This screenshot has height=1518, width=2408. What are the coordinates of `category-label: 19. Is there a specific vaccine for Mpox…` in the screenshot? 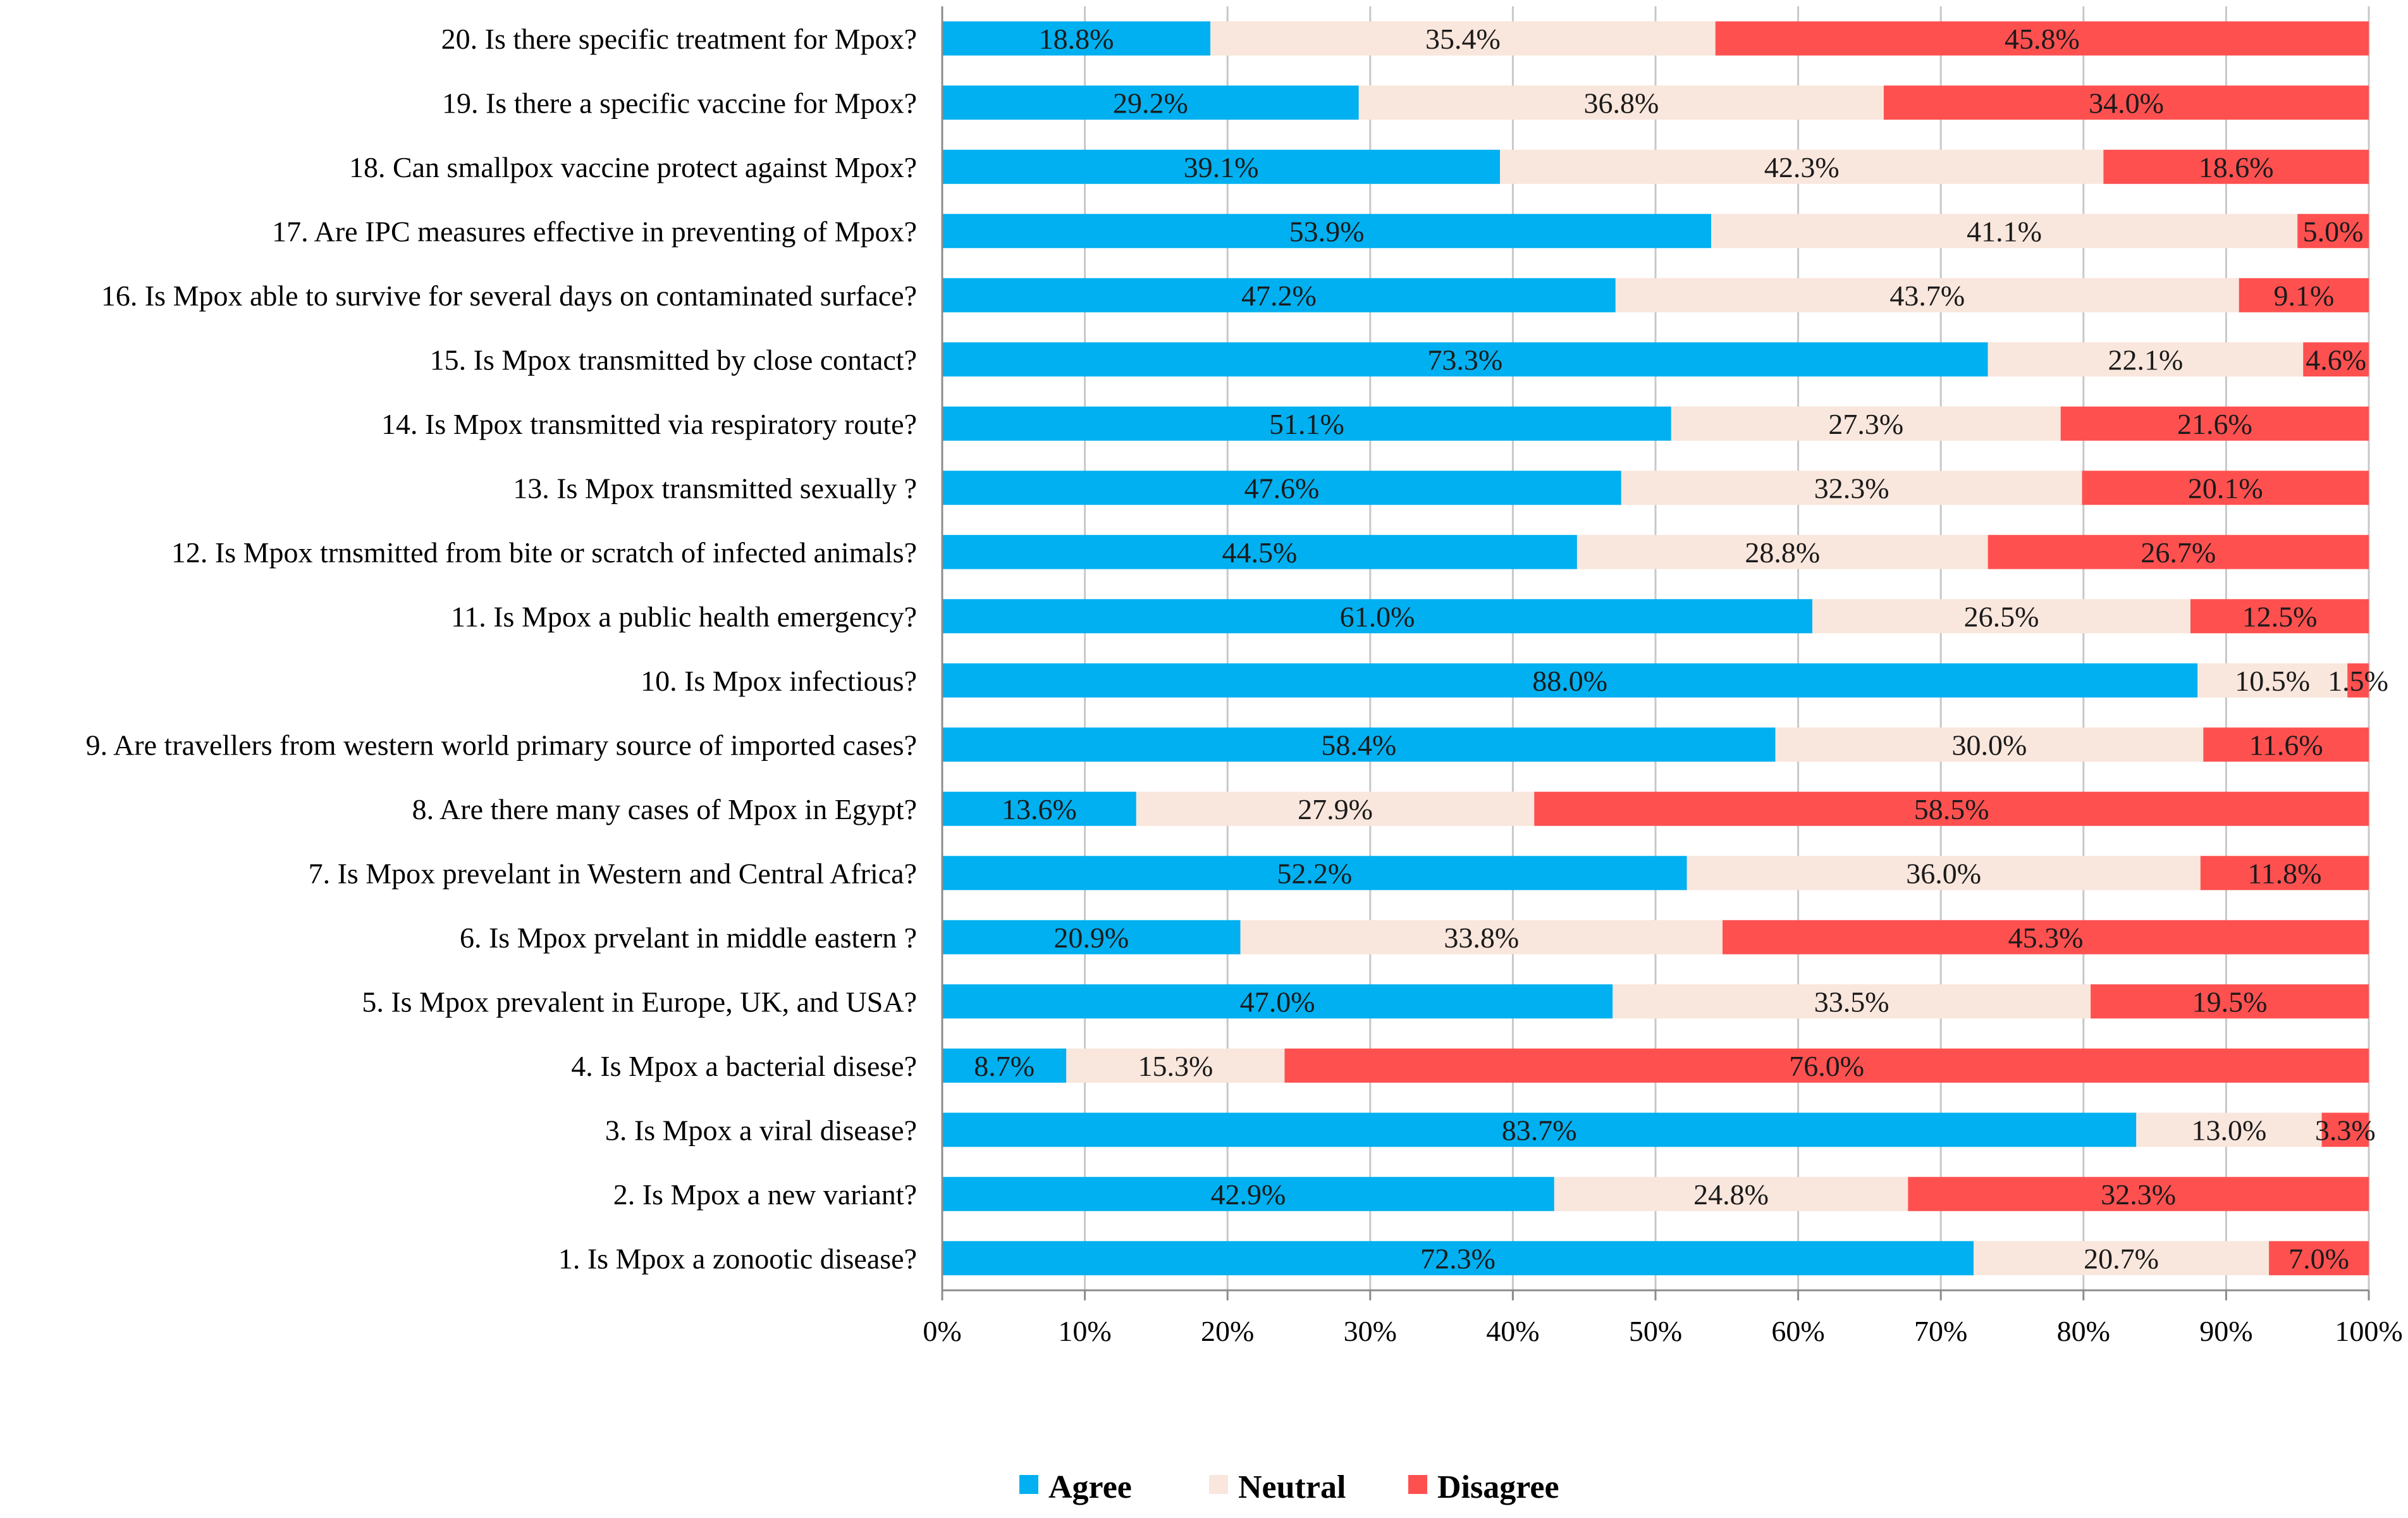 It's located at (679, 103).